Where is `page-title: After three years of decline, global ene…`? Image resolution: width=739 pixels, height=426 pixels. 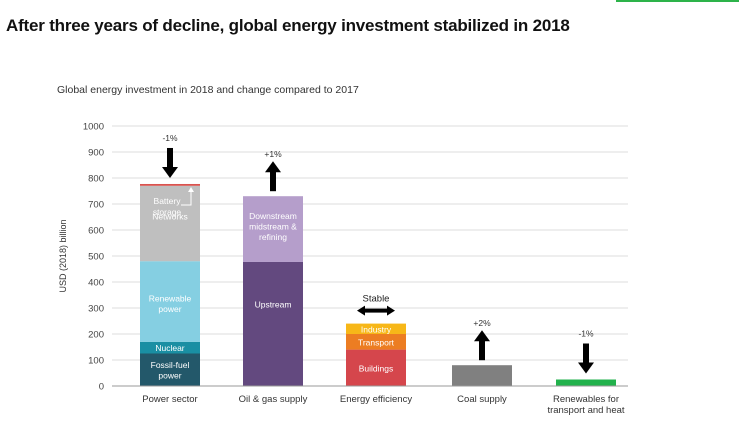 page-title: After three years of decline, global ene… is located at coordinates (288, 25).